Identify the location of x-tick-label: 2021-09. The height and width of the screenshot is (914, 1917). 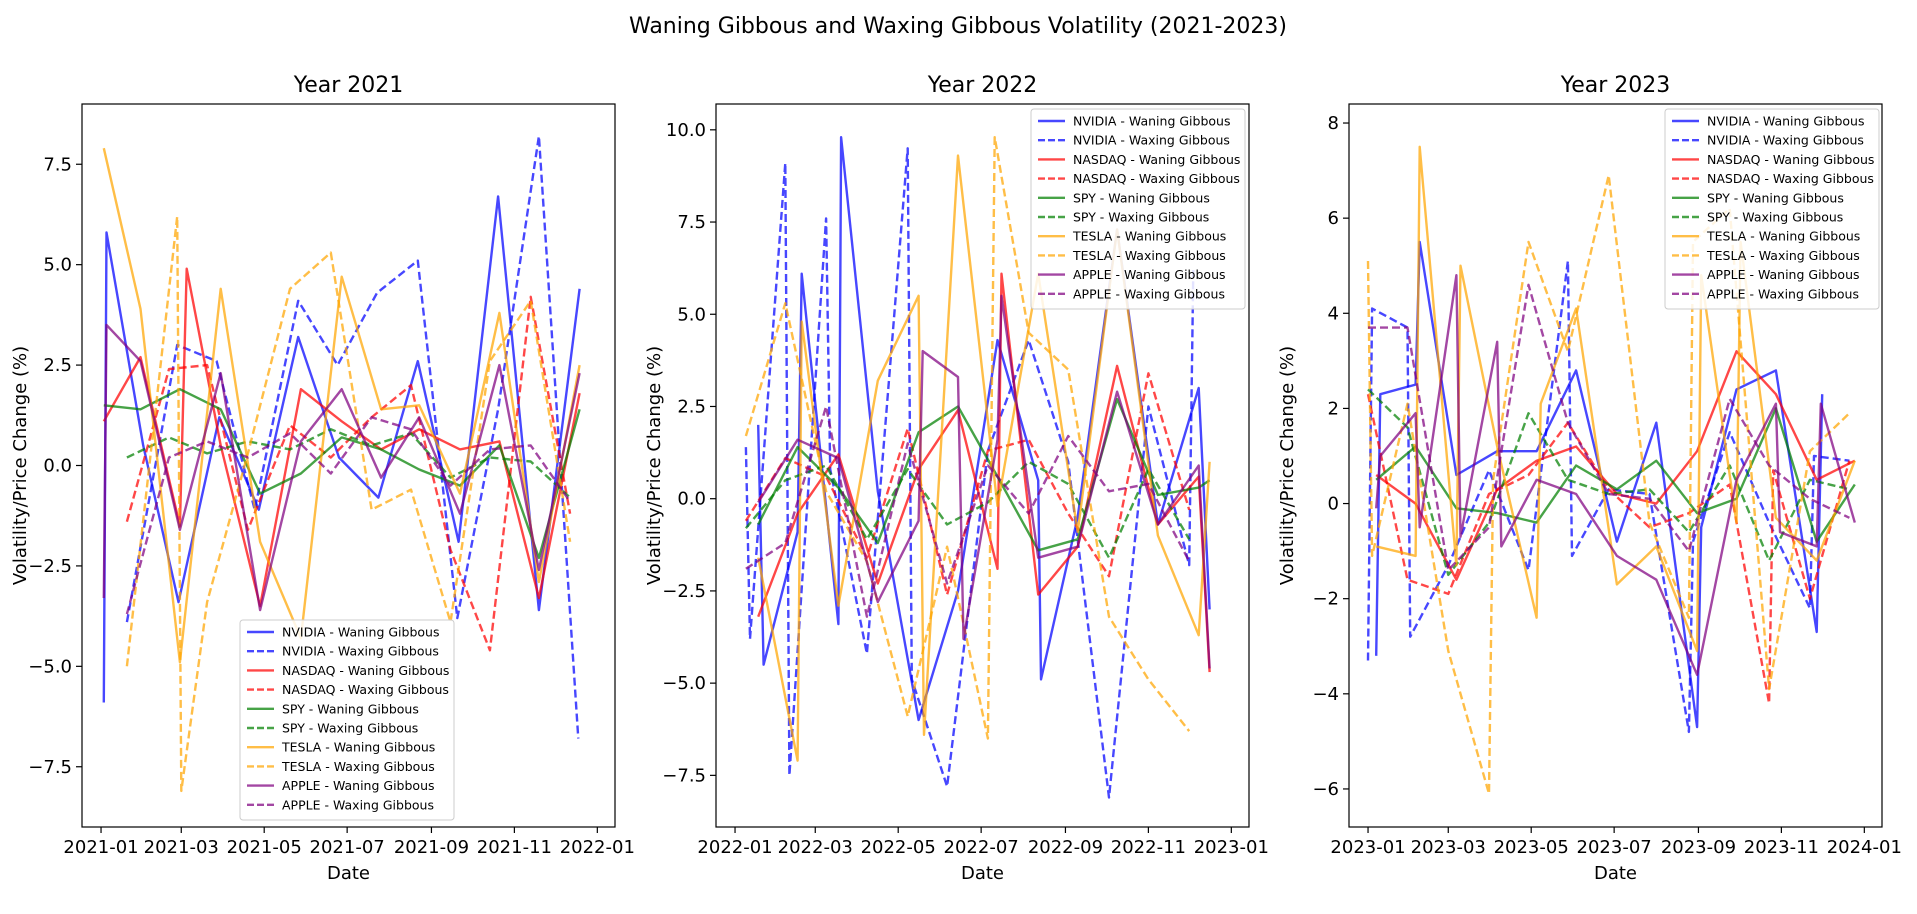
(431, 847).